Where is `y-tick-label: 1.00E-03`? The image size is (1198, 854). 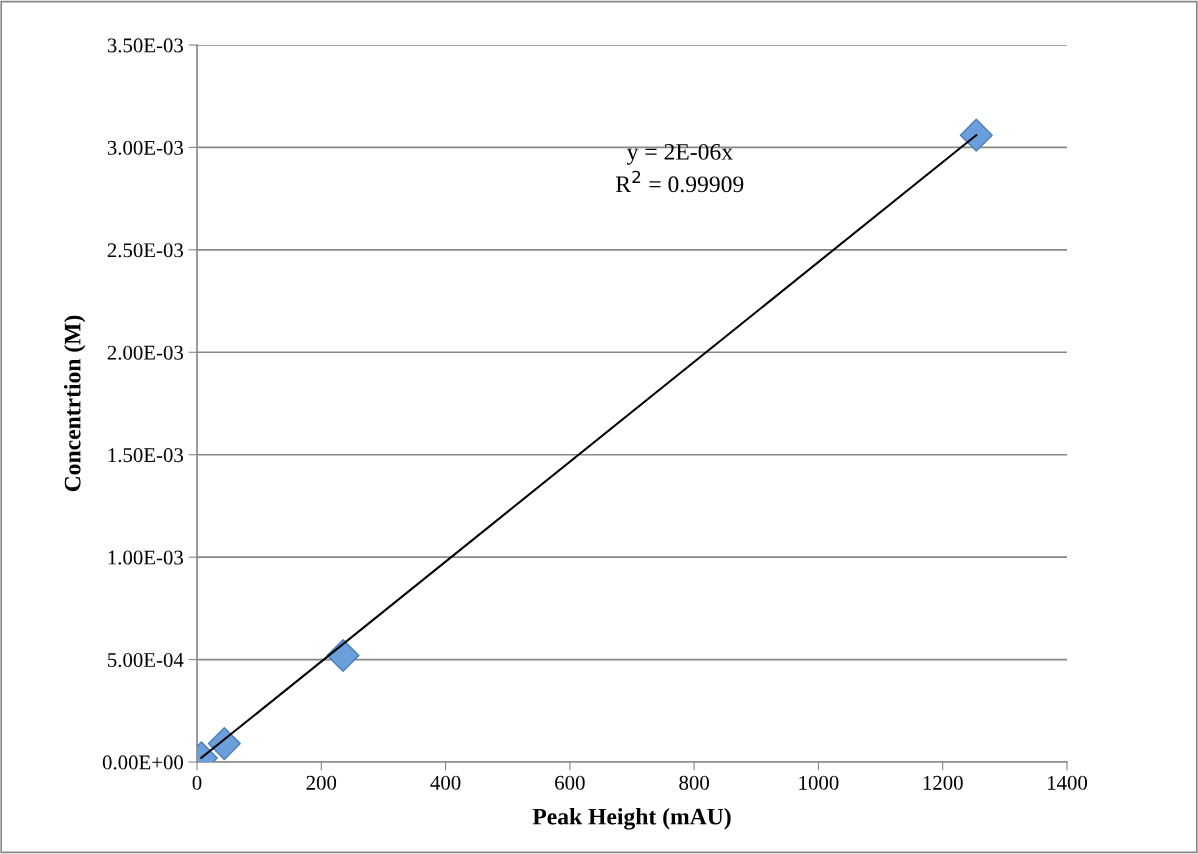
y-tick-label: 1.00E-03 is located at coordinates (145, 557).